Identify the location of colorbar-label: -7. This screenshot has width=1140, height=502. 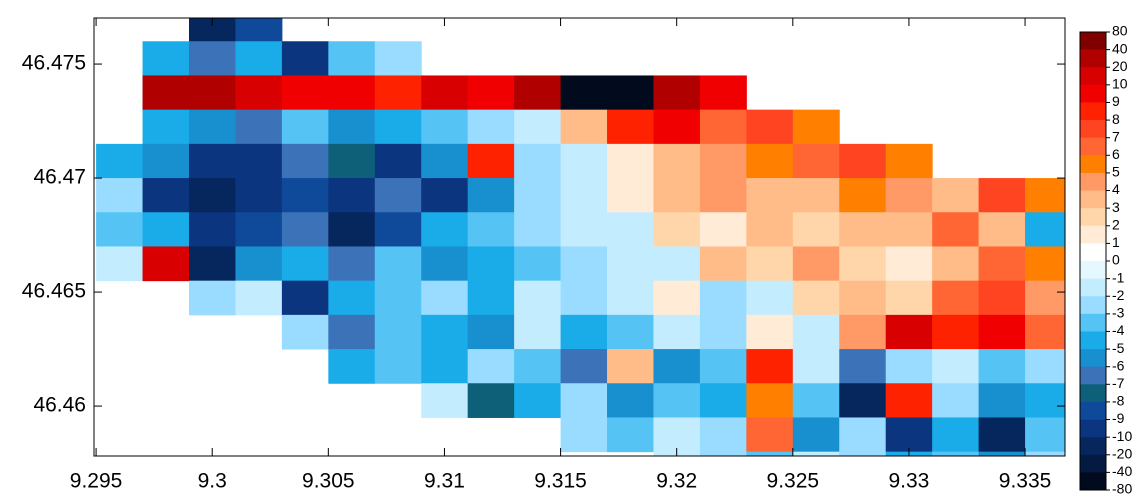
(1118, 383).